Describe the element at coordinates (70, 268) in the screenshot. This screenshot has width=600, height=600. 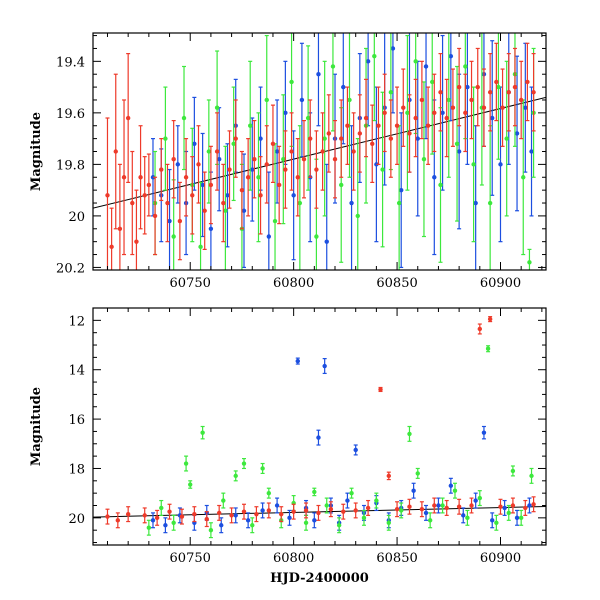
I see `y-tick-label: 20.2` at that location.